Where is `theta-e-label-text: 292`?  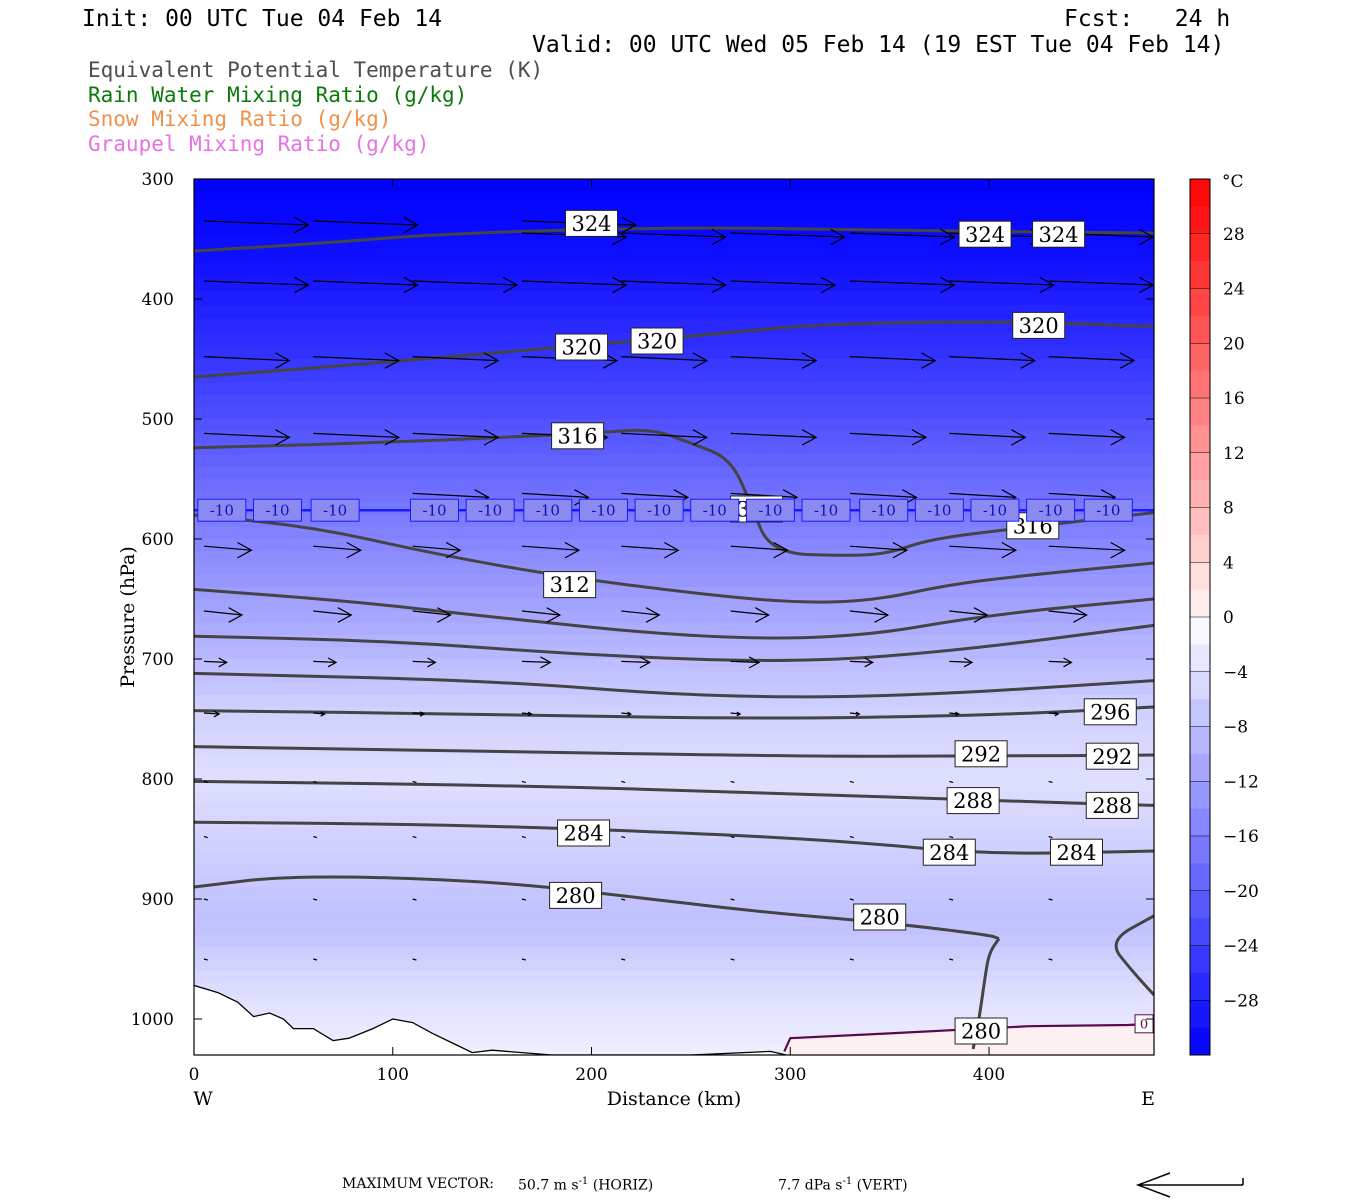 theta-e-label-text: 292 is located at coordinates (1112, 757).